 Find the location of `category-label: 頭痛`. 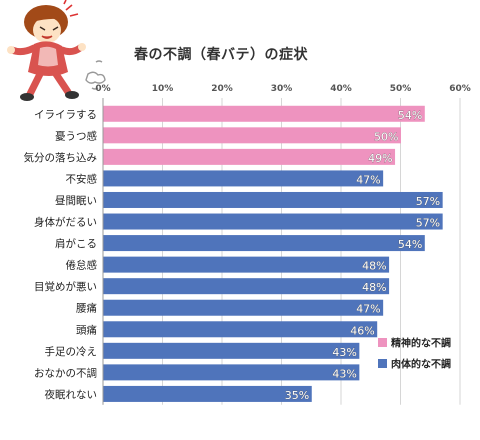

category-label: 頭痛 is located at coordinates (86, 329).